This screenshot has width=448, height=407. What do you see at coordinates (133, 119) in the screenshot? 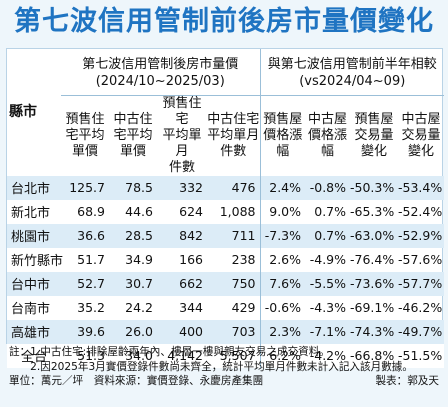
I see `column-header-line: 中古住` at bounding box center [133, 119].